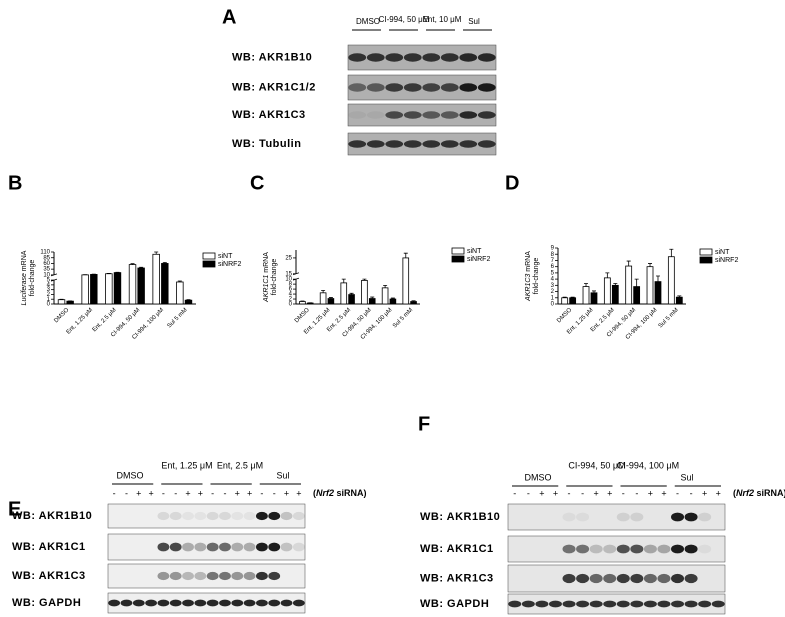 This screenshot has height=617, width=785. I want to click on legend-label: siNRF2, so click(229, 264).